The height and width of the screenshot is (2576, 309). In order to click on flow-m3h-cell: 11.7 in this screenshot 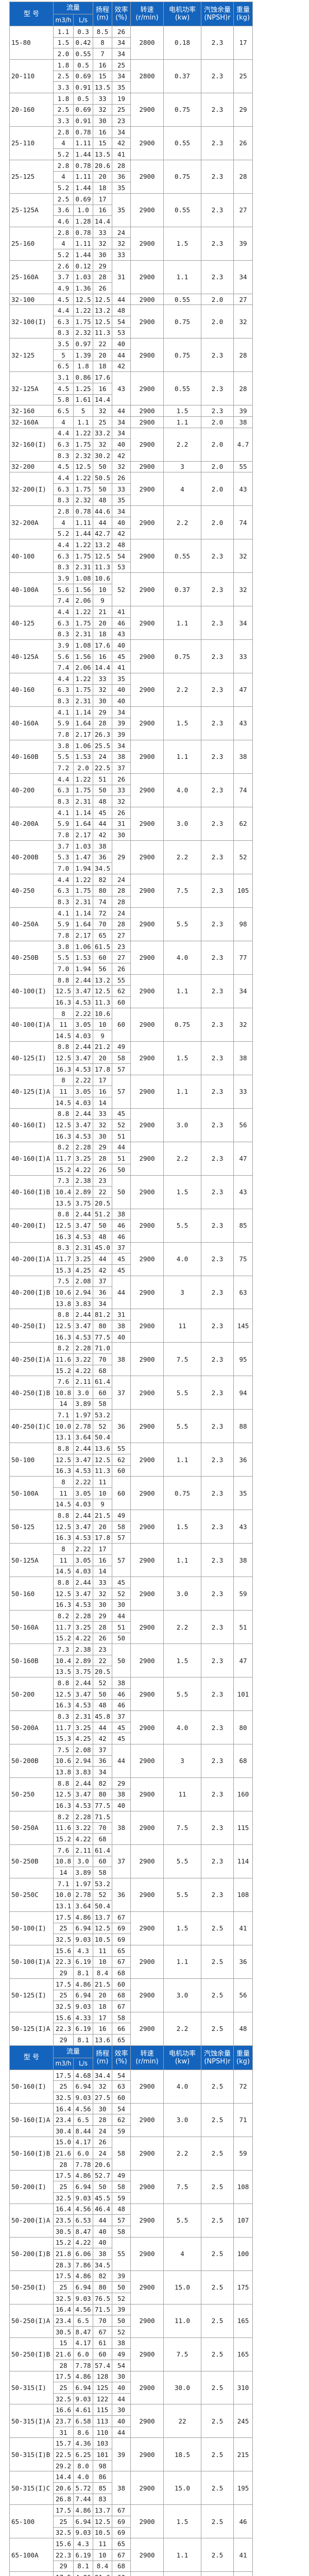, I will do `click(64, 1158)`.